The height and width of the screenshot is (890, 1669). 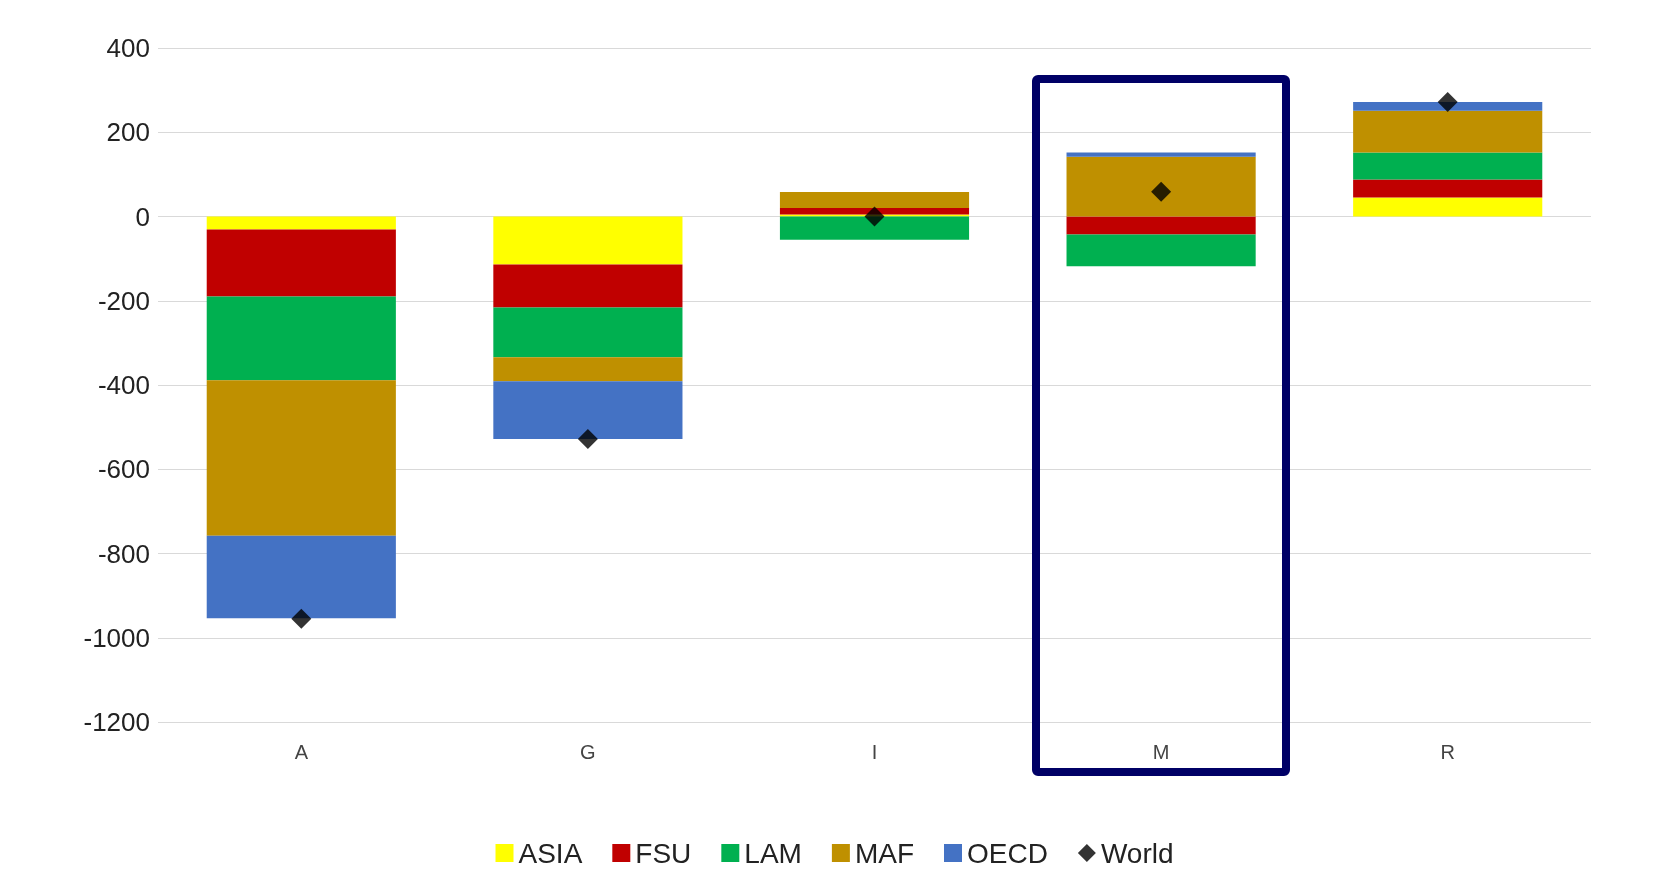 What do you see at coordinates (1447, 752) in the screenshot?
I see `x-tick-label: R` at bounding box center [1447, 752].